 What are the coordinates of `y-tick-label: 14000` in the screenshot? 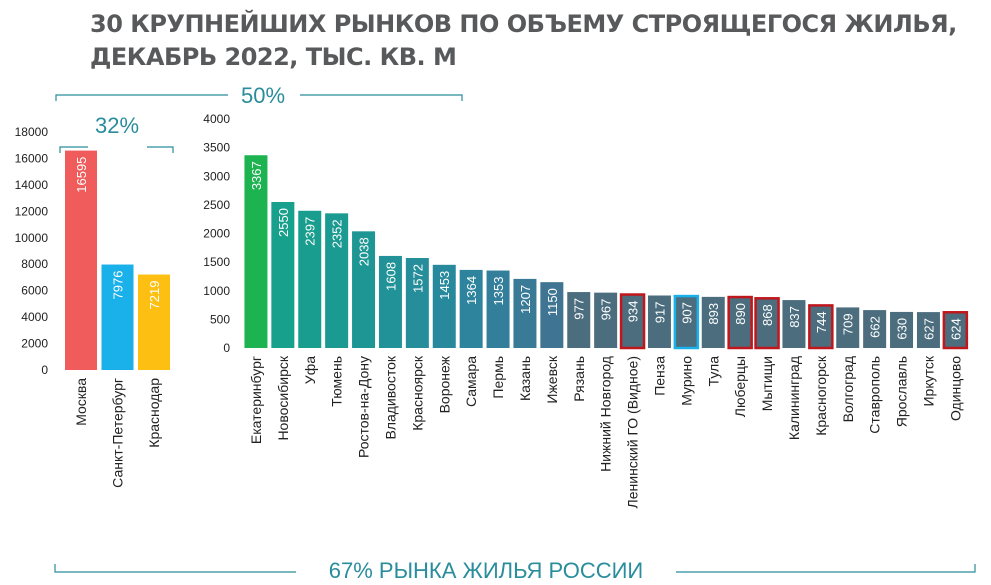 It's located at (32, 185).